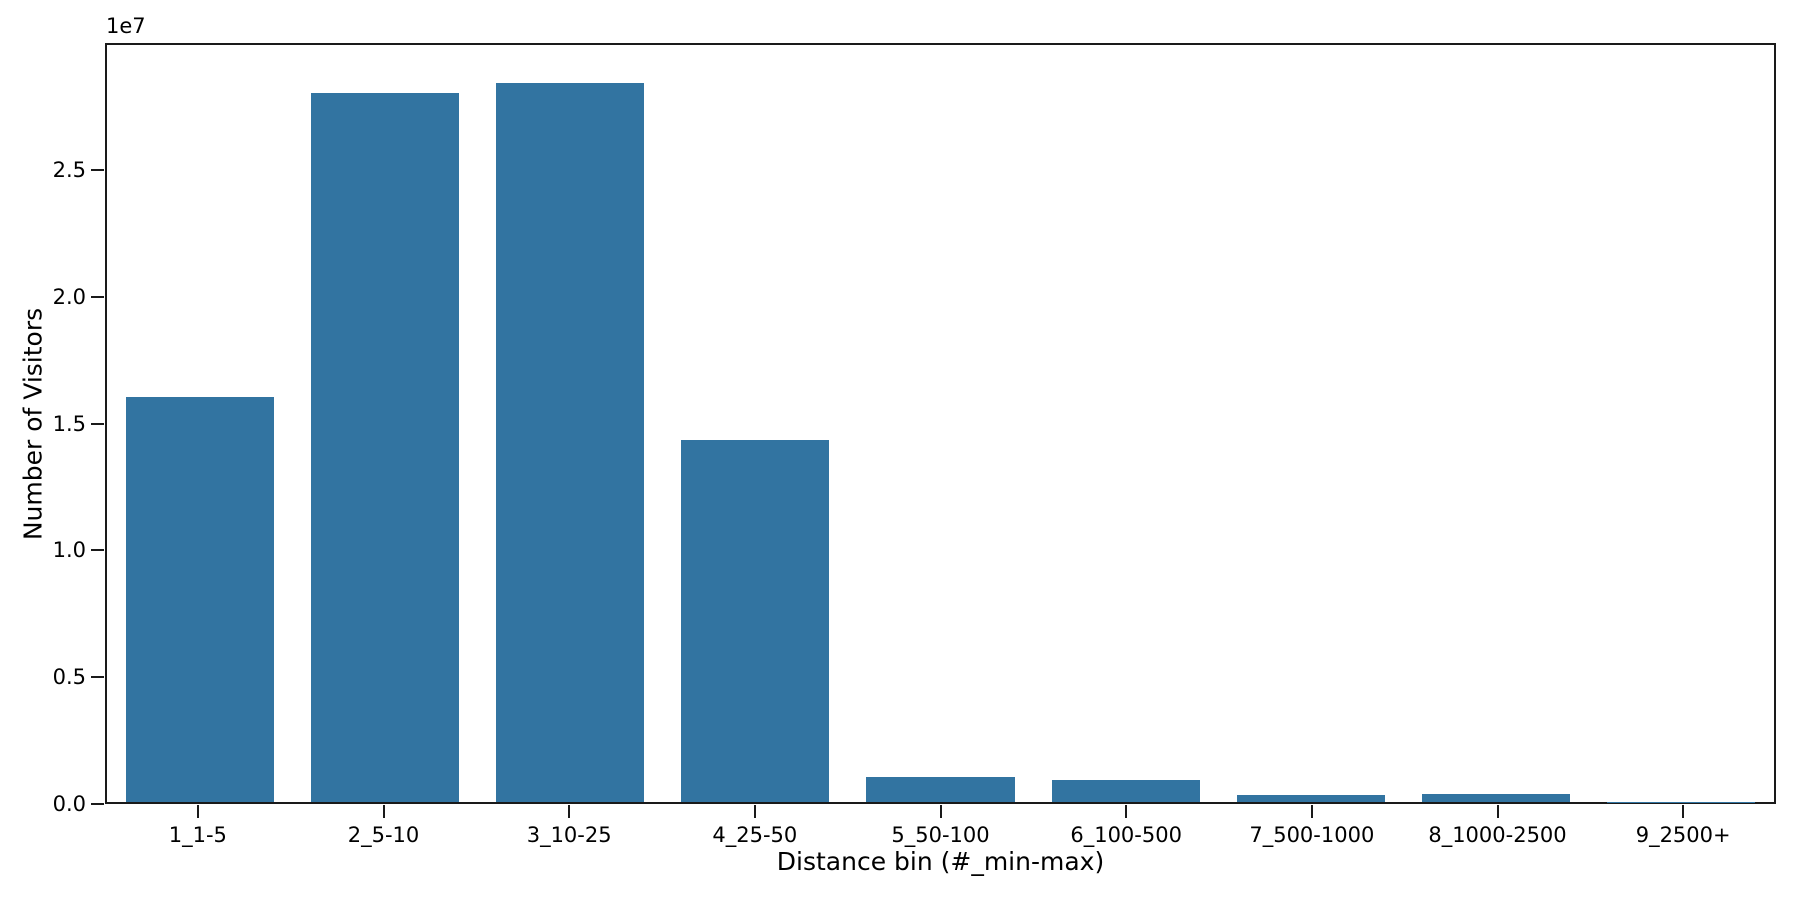  I want to click on y-tick-label: 0.0, so click(69, 804).